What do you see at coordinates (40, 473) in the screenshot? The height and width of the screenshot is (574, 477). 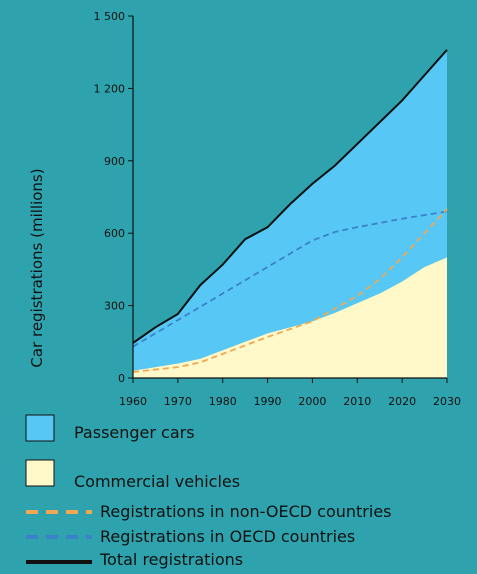 I see `legend-swatch-commercial-vehicles` at bounding box center [40, 473].